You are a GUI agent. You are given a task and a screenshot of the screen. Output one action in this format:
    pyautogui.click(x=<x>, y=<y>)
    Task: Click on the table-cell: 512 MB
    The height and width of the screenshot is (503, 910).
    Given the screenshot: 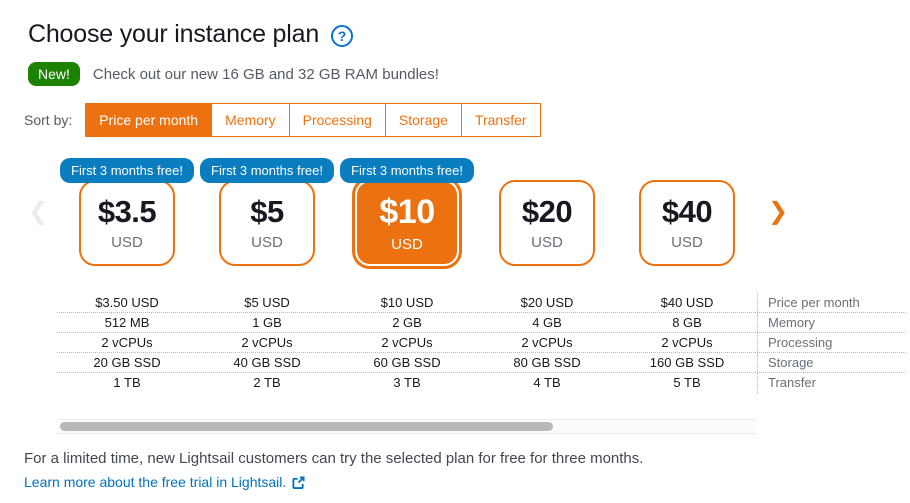 What is the action you would take?
    pyautogui.click(x=127, y=322)
    